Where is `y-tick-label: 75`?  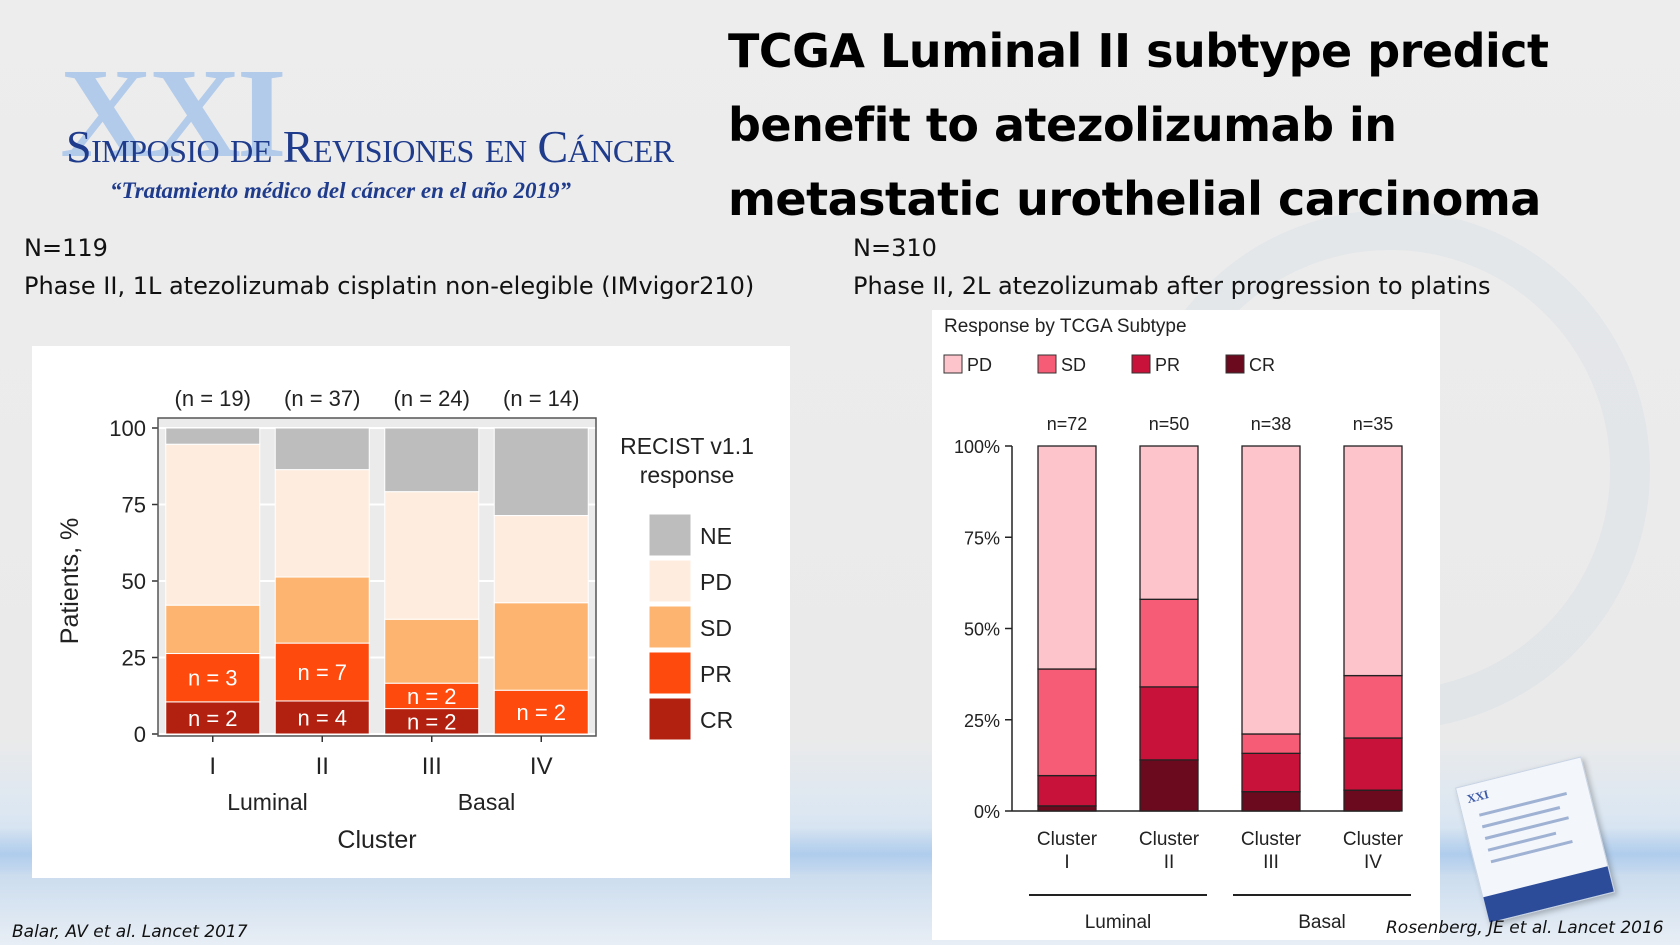 y-tick-label: 75 is located at coordinates (134, 505).